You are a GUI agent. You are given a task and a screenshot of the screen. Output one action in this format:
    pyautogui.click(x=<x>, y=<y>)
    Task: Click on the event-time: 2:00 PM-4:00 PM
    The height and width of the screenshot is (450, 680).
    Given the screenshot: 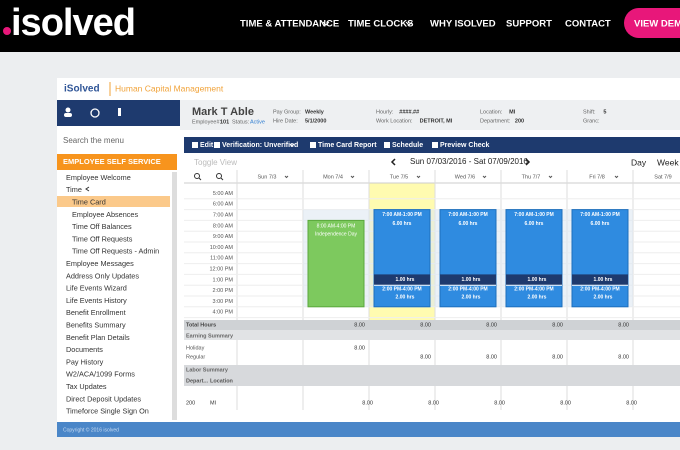 What is the action you would take?
    pyautogui.click(x=533, y=290)
    